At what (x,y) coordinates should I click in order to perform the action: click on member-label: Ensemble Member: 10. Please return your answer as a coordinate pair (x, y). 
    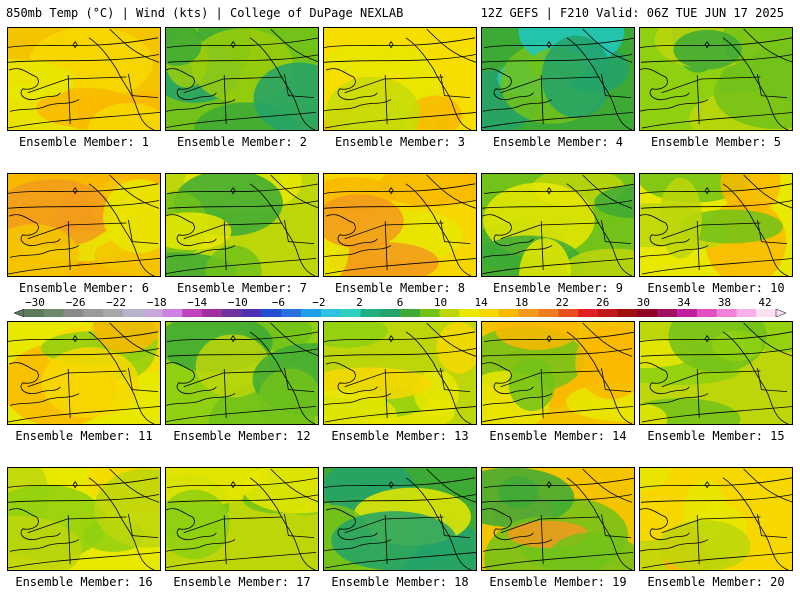
    Looking at the image, I should click on (716, 288).